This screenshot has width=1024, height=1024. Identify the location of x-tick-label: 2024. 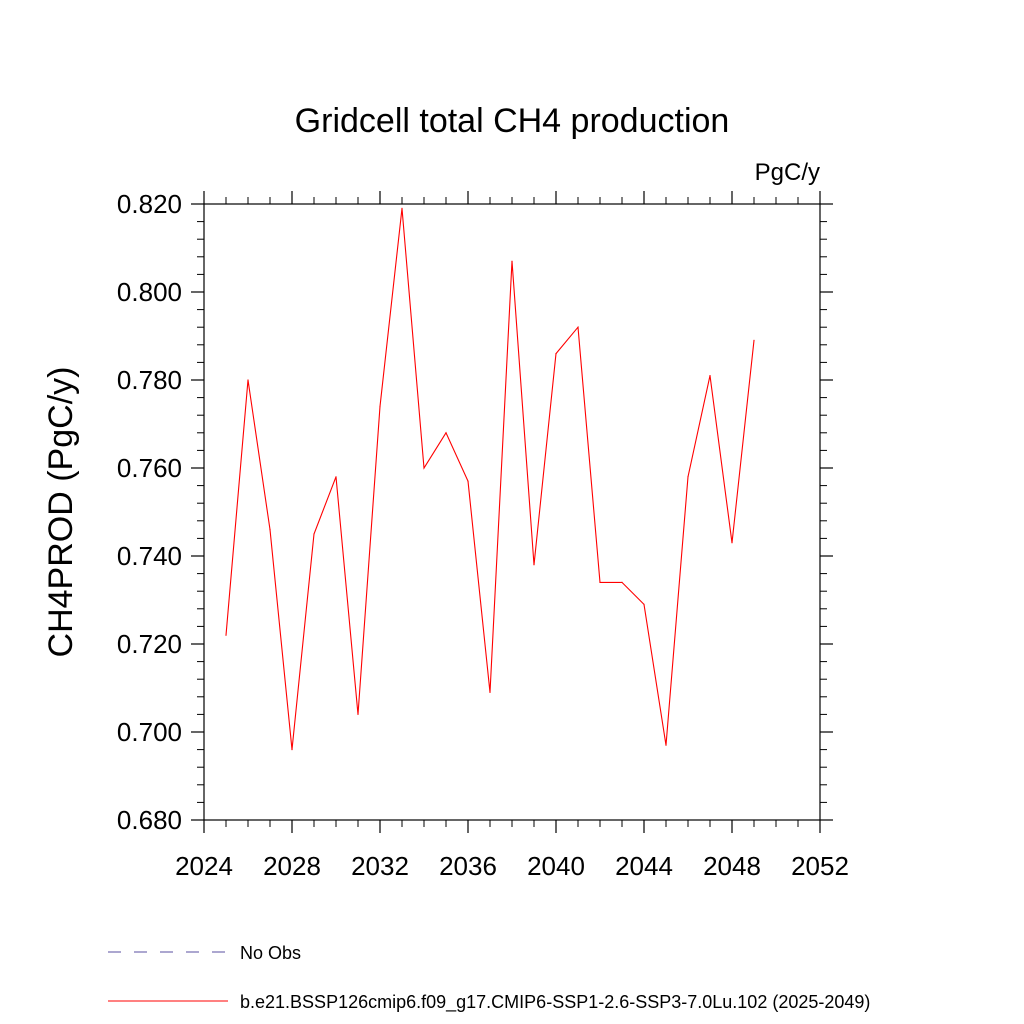
(204, 866).